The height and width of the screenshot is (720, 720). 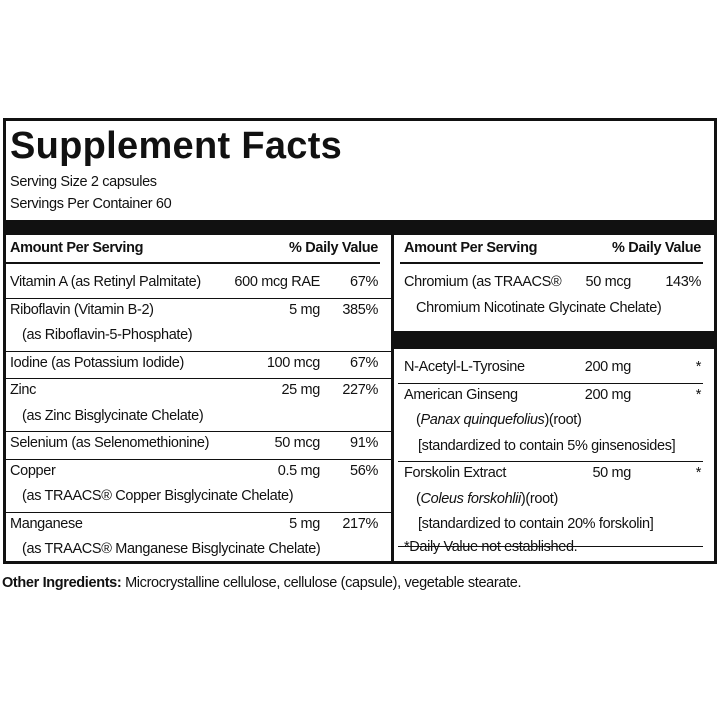 What do you see at coordinates (277, 282) in the screenshot?
I see `amount: 600 mcg RAE` at bounding box center [277, 282].